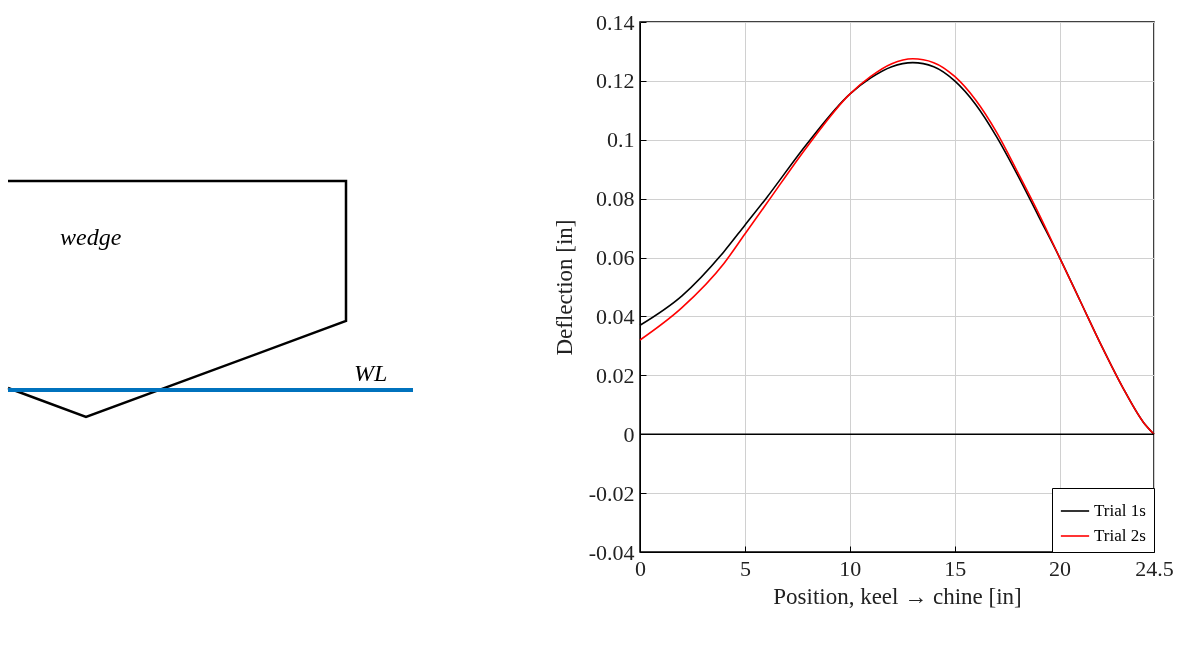 Image resolution: width=1193 pixels, height=646 pixels. What do you see at coordinates (621, 140) in the screenshot?
I see `y-tick-label: 0.1` at bounding box center [621, 140].